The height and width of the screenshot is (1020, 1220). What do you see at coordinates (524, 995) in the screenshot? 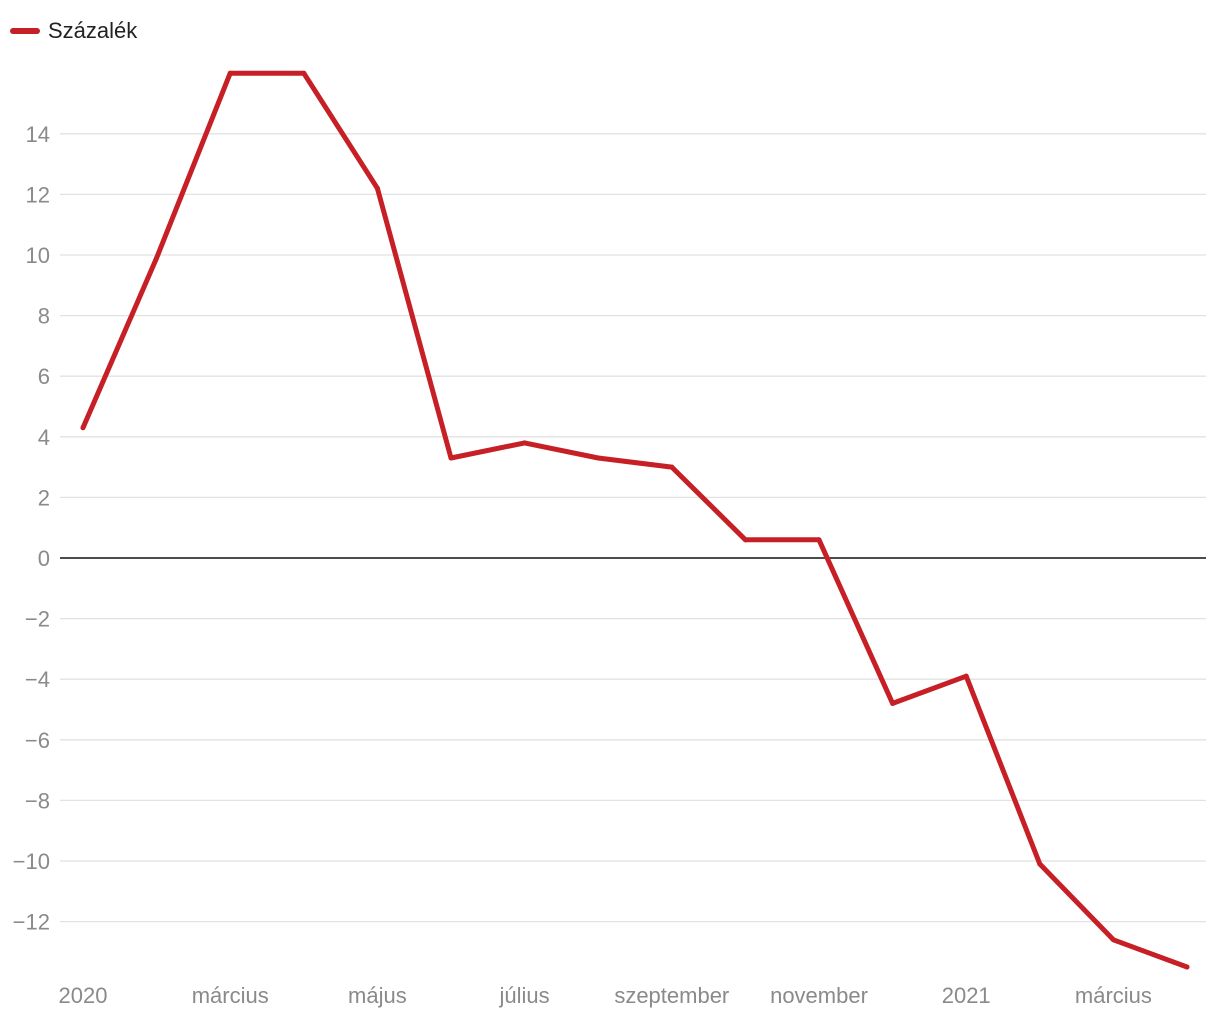
I see `x-tick-label: július` at bounding box center [524, 995].